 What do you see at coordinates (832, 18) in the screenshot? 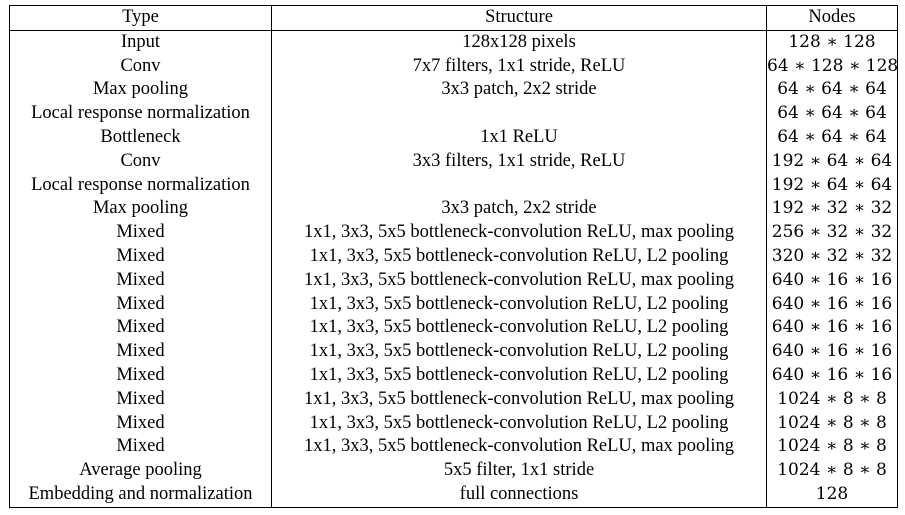
I see `header-nodes: Nodes` at bounding box center [832, 18].